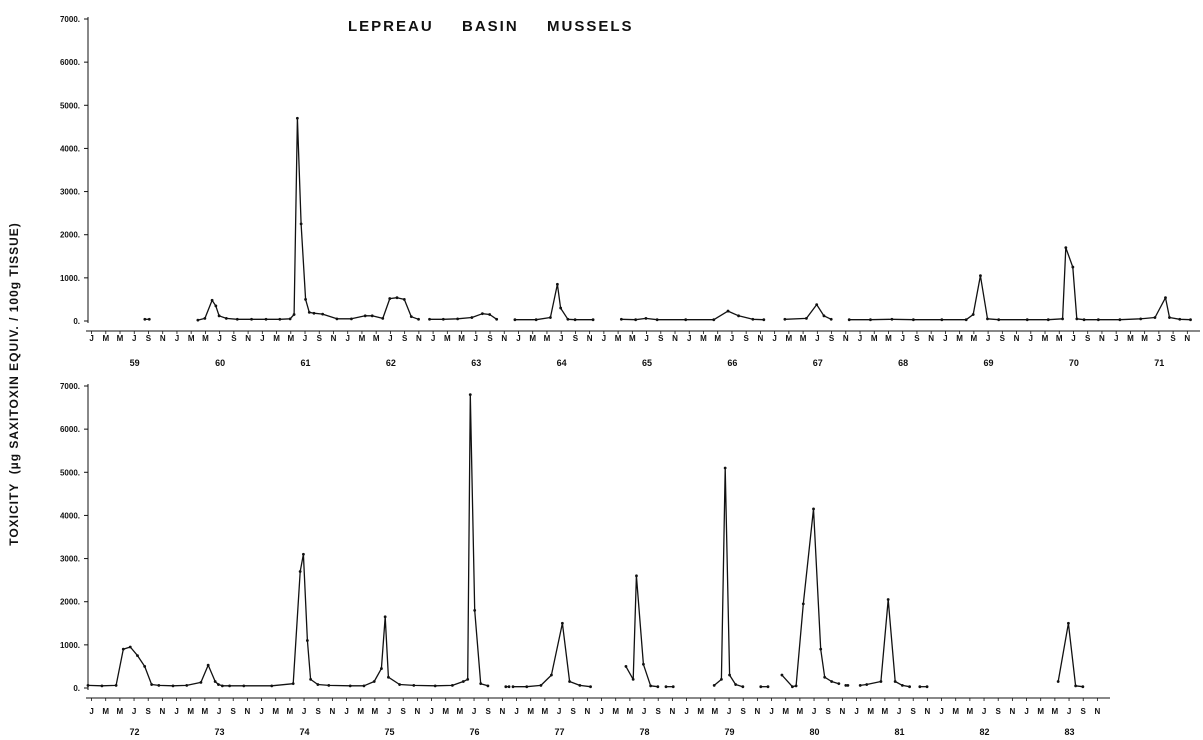 This screenshot has height=740, width=1203. I want to click on y-tick-label: 3000., so click(70, 559).